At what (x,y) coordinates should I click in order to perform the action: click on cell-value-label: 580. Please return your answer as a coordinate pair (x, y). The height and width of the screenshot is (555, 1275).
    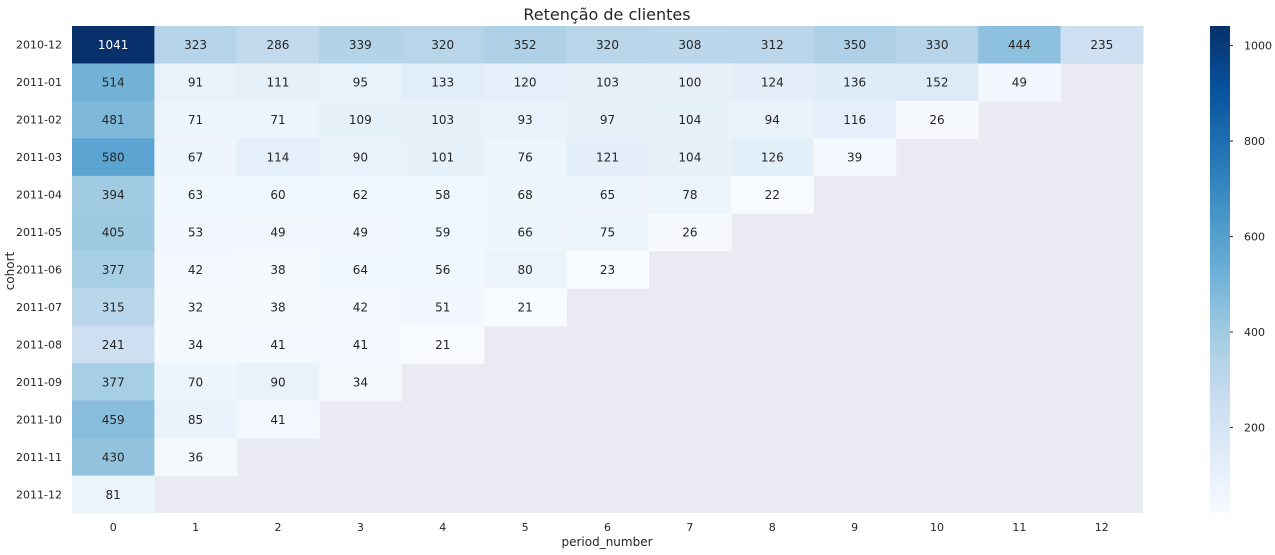
    Looking at the image, I should click on (113, 158).